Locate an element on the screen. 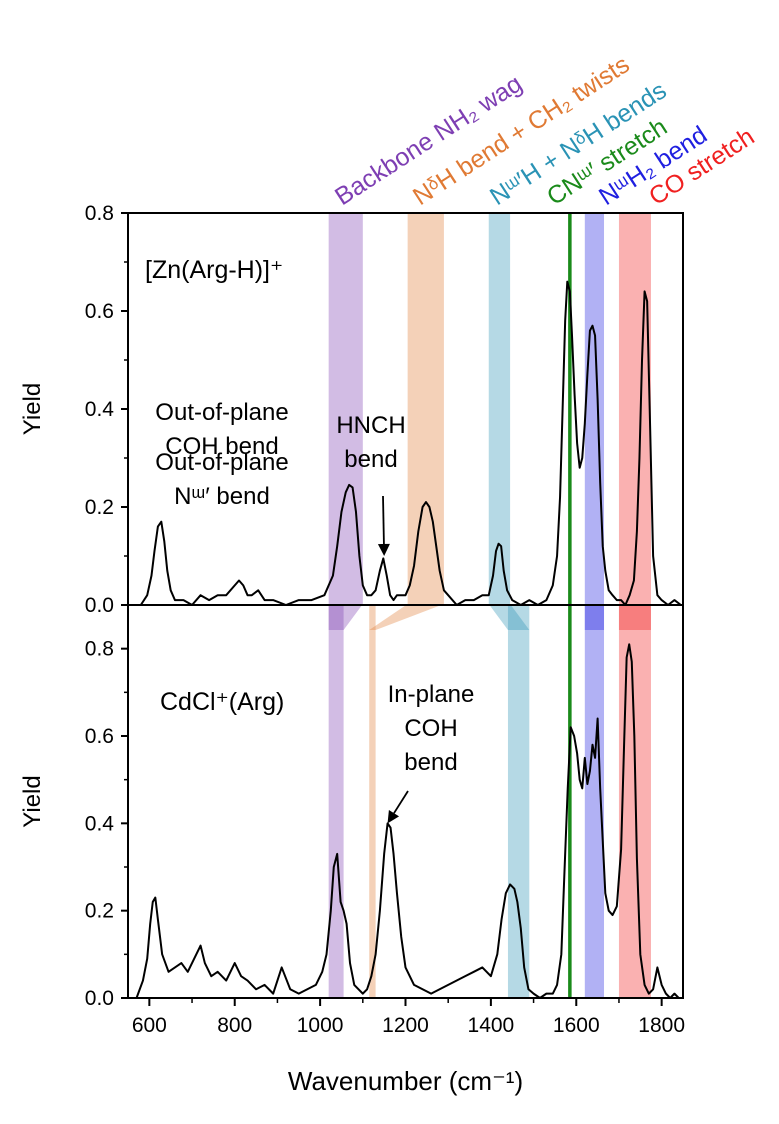 This screenshot has width=779, height=1124. annotation-text: COH is located at coordinates (430, 728).